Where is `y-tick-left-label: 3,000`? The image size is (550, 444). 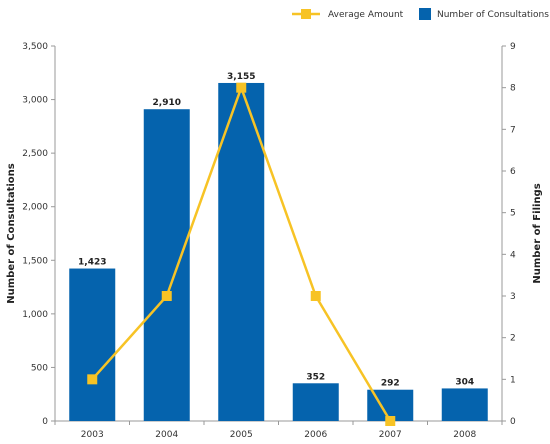 y-tick-left-label: 3,000 is located at coordinates (35, 101).